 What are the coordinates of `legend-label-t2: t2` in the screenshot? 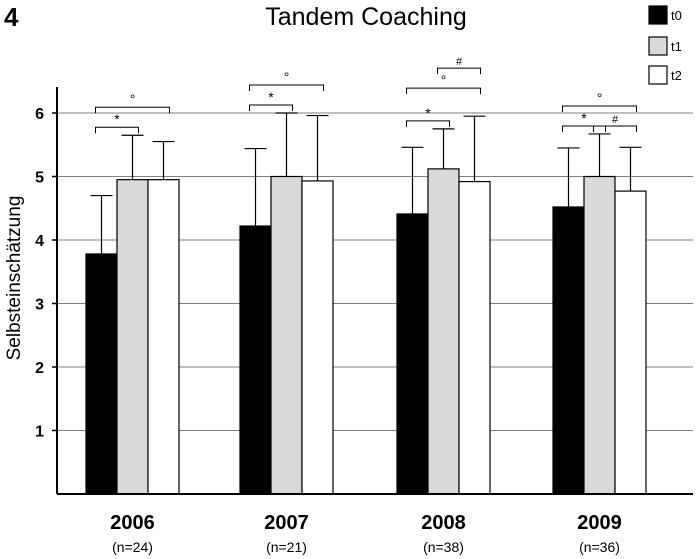 It's located at (676, 75).